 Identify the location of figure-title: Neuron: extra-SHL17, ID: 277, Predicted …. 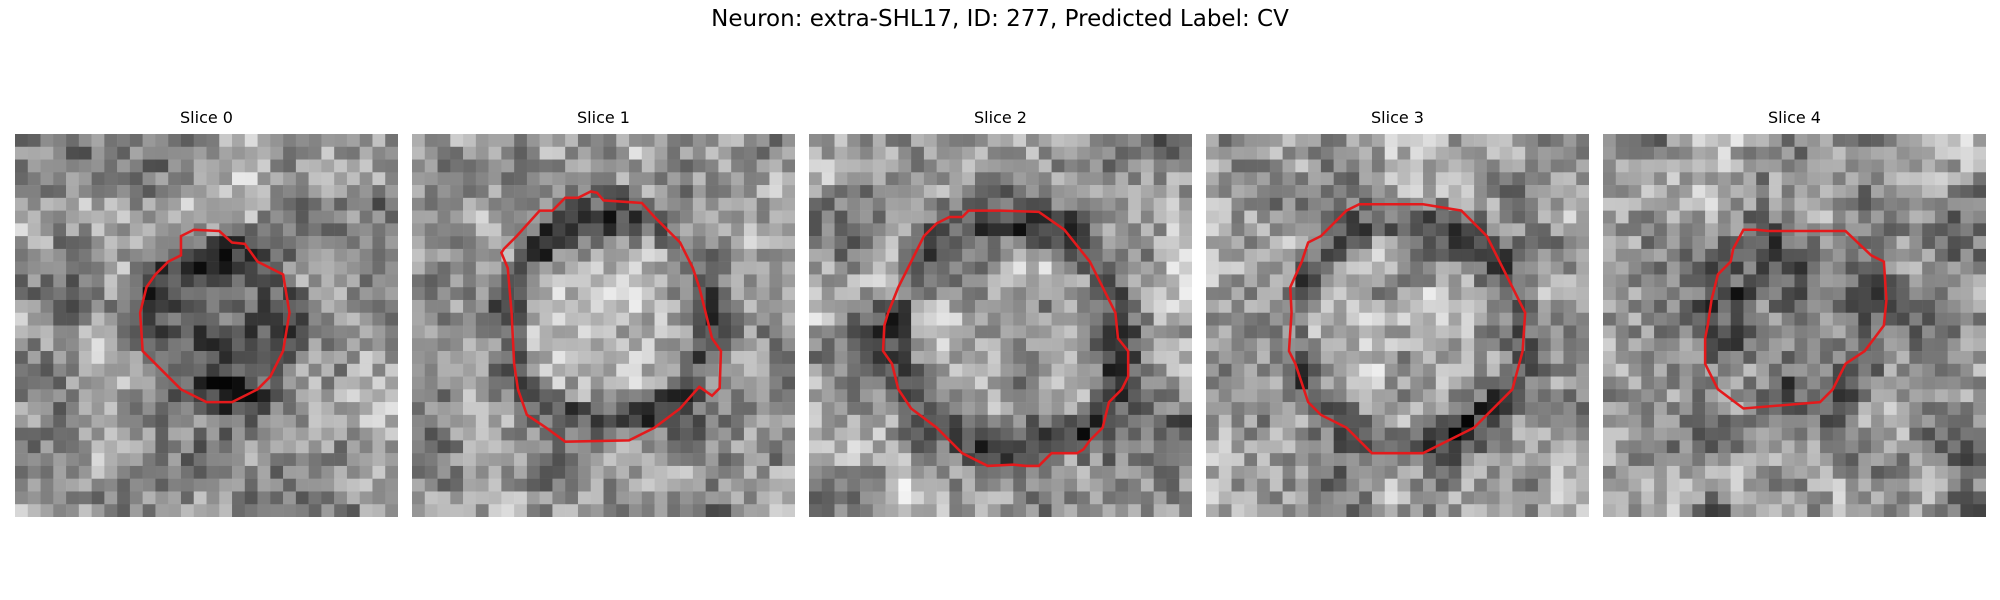
(1000, 19).